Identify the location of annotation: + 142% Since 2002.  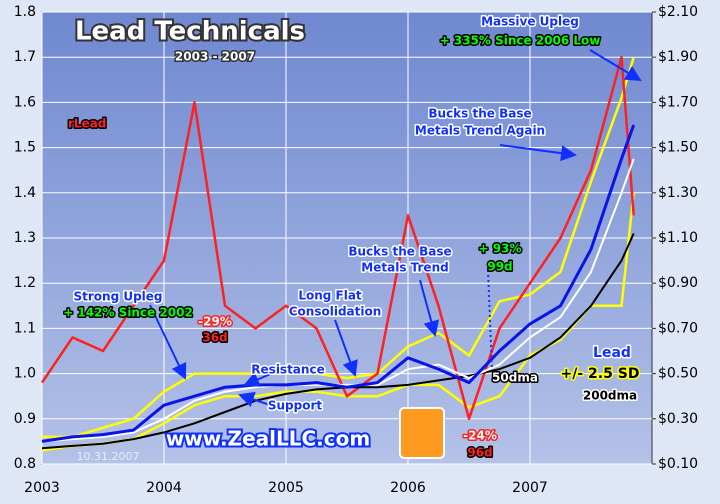
(128, 313).